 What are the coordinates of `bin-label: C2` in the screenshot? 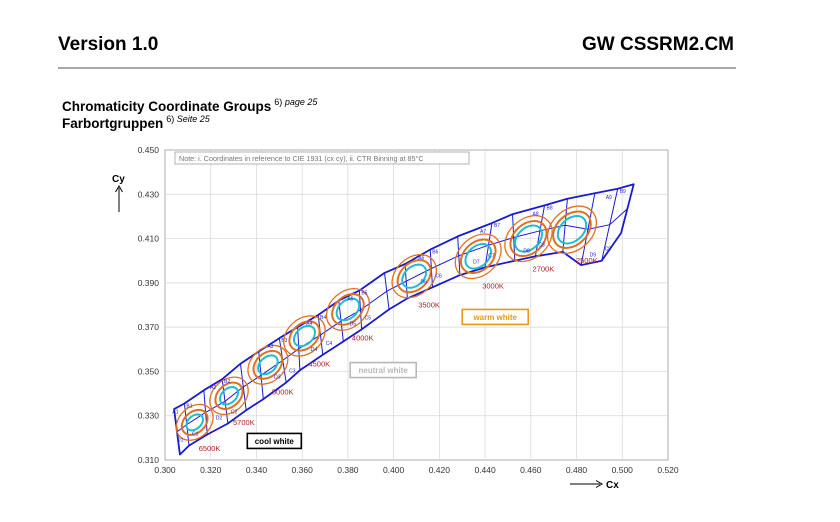 It's located at (234, 412).